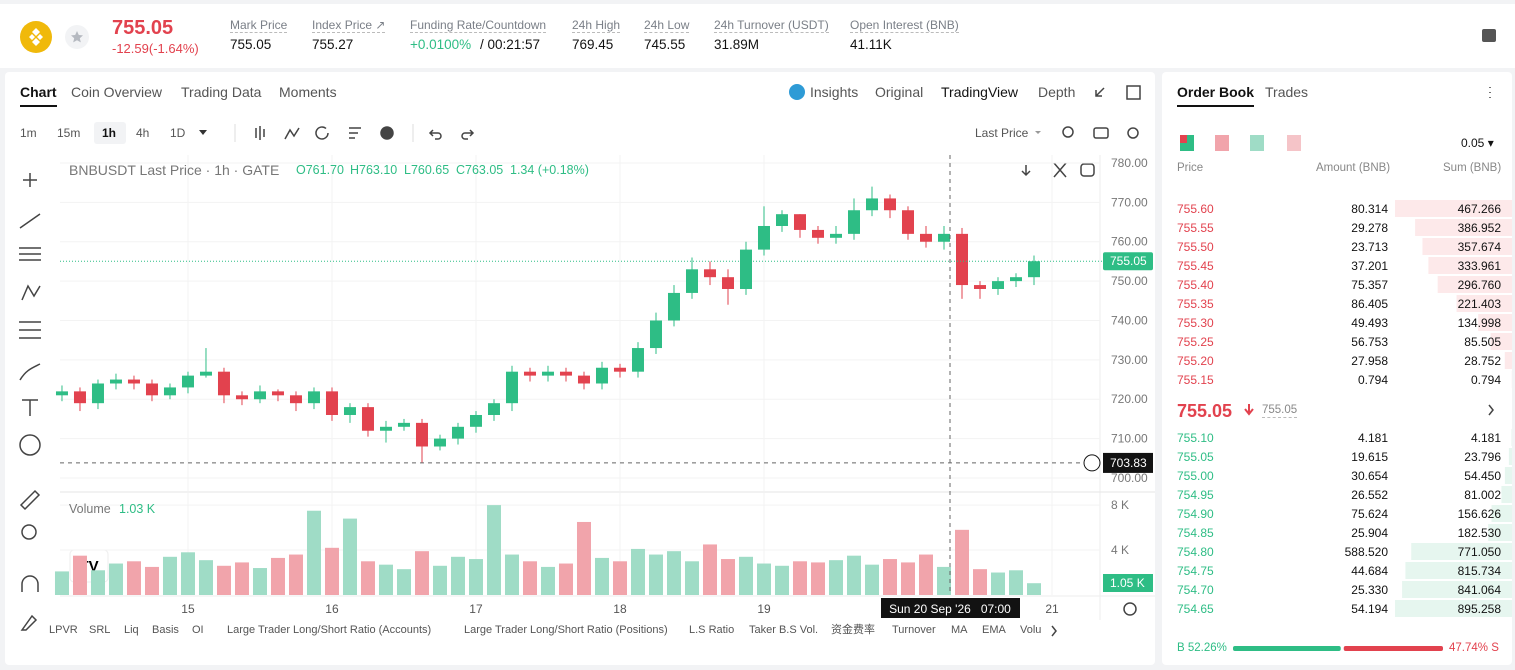 This screenshot has height=670, width=1515. Describe the element at coordinates (38, 96) in the screenshot. I see `chart-tab: Chart` at that location.